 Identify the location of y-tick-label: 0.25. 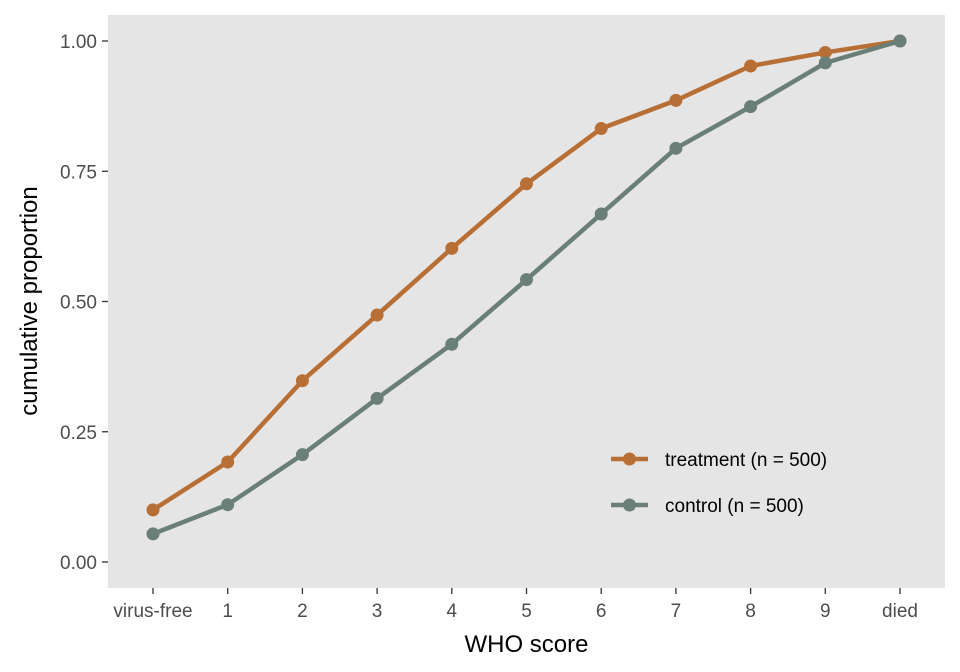
(78, 433).